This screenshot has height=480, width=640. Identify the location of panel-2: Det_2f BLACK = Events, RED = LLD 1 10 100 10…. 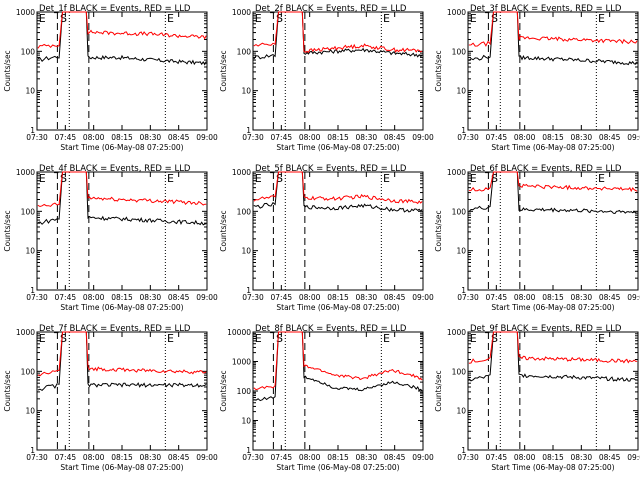
(326, 78).